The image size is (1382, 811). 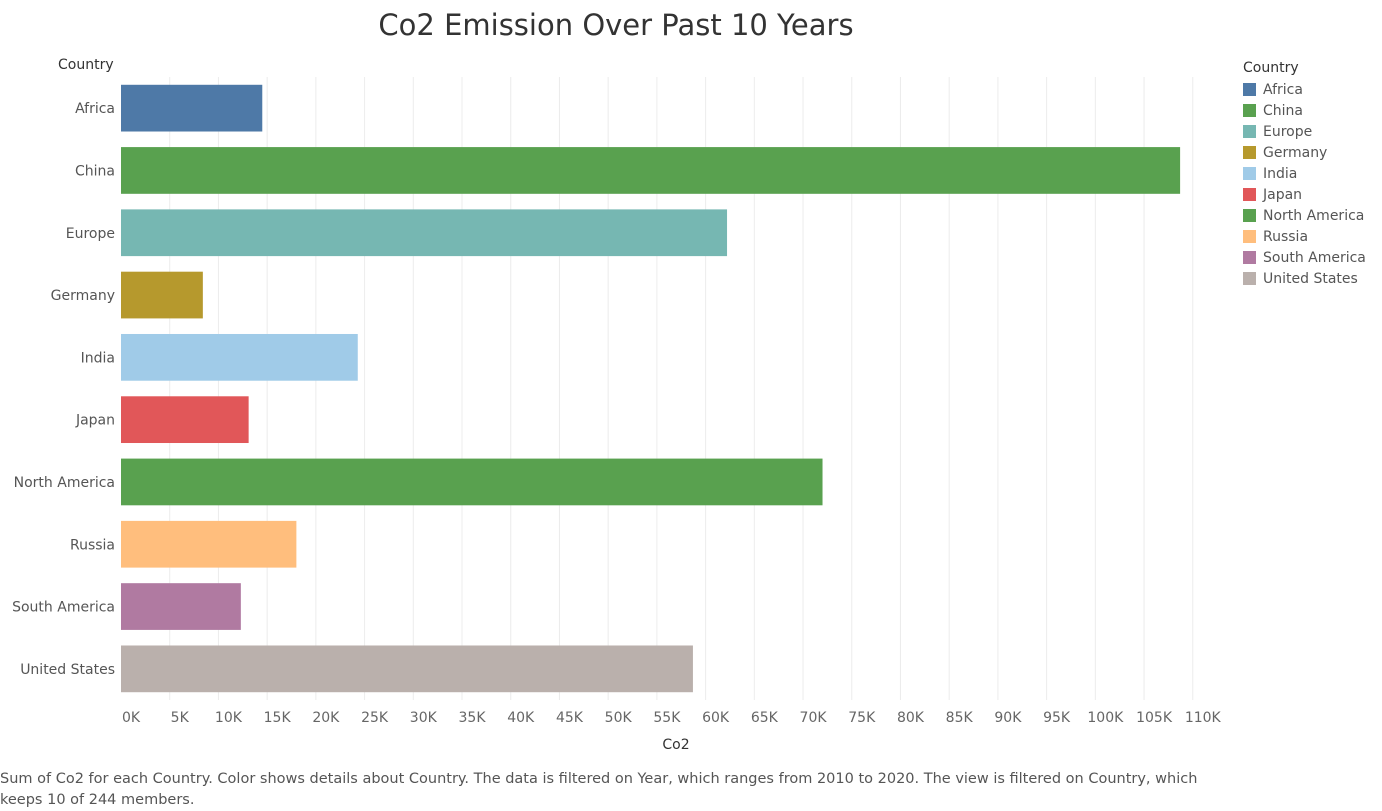 What do you see at coordinates (63, 608) in the screenshot?
I see `y-axis-label: South America` at bounding box center [63, 608].